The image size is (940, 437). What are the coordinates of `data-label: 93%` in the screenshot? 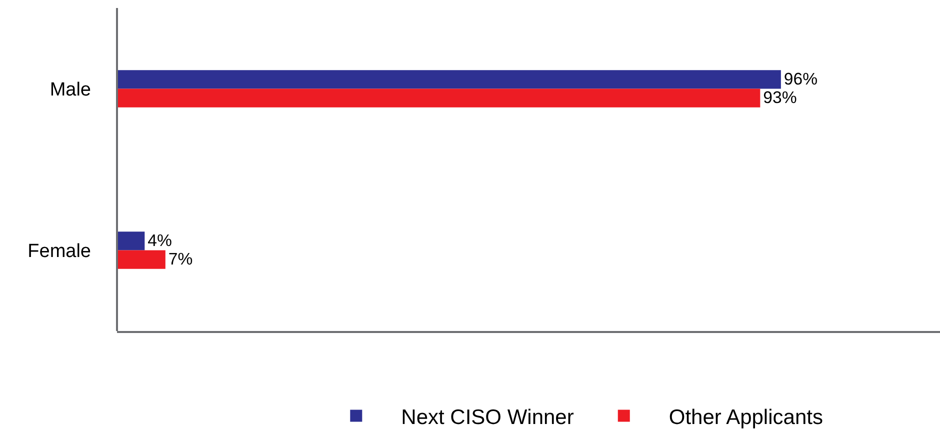 It's located at (780, 97).